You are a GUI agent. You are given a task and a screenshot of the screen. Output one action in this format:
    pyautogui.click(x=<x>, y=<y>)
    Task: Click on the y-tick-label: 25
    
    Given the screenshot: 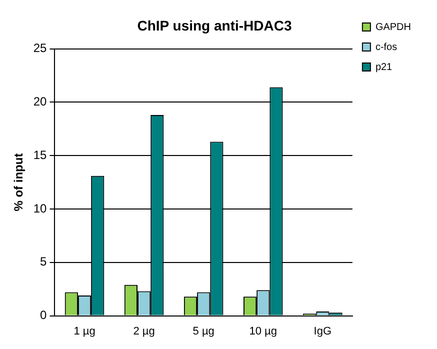 What is the action you would take?
    pyautogui.click(x=40, y=48)
    